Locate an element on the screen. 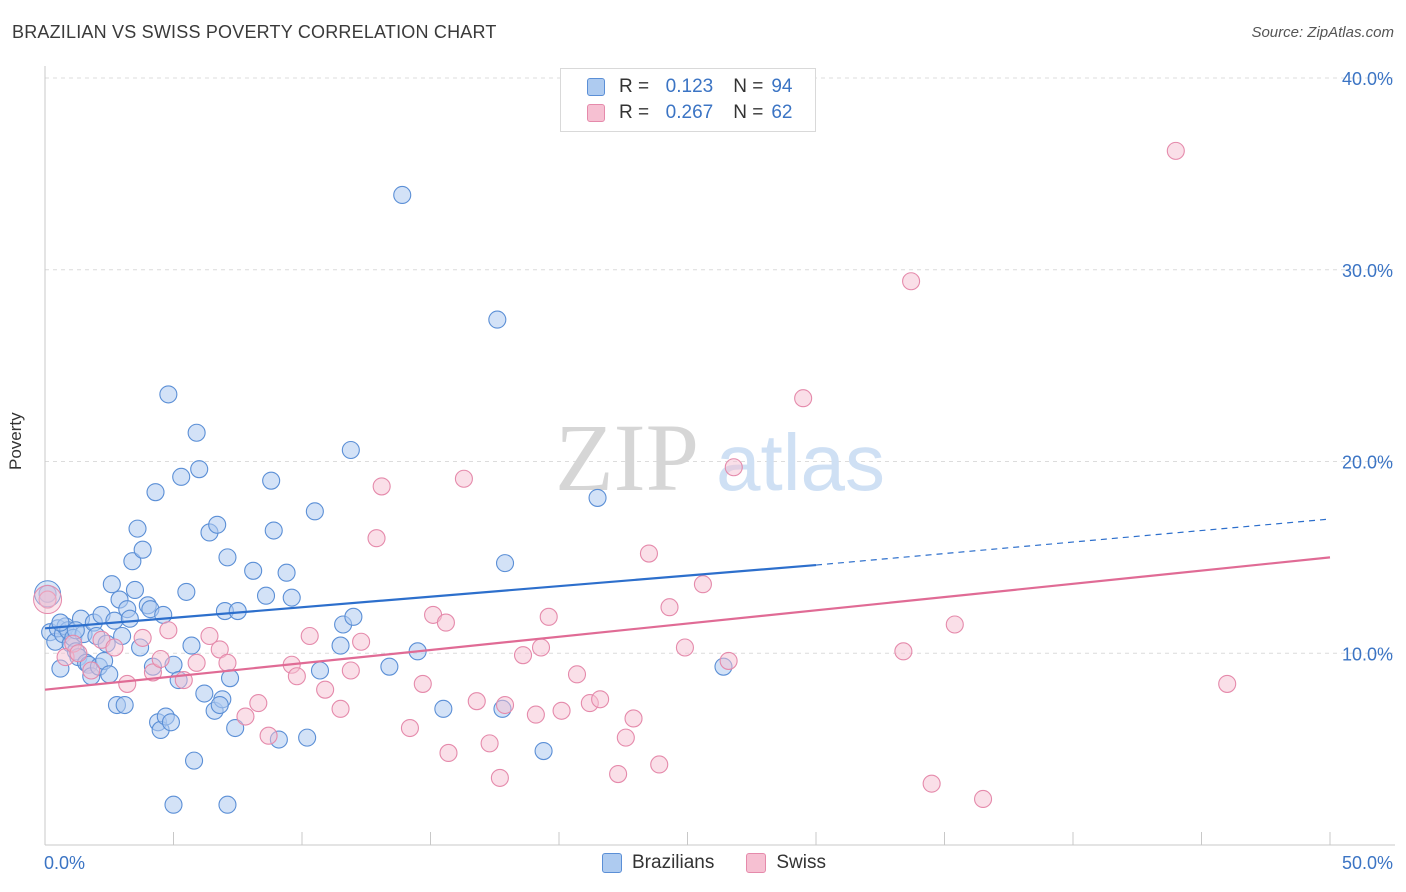 The width and height of the screenshot is (1406, 892). x-tick-label: 50.0% is located at coordinates (1367, 863).